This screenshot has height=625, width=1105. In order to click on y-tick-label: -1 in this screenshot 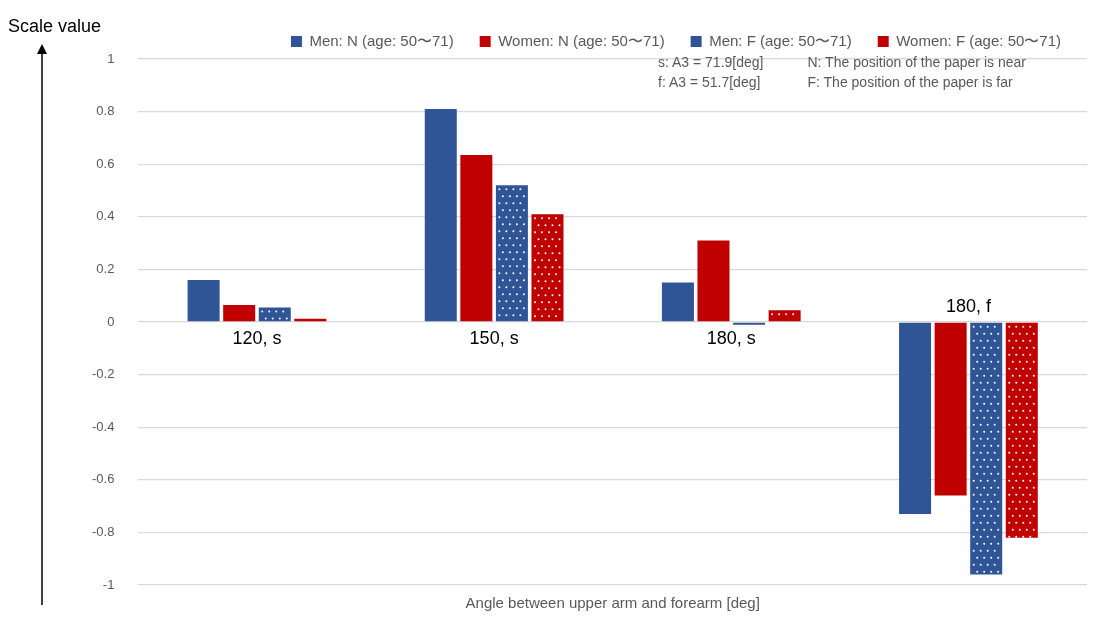, I will do `click(108, 584)`.